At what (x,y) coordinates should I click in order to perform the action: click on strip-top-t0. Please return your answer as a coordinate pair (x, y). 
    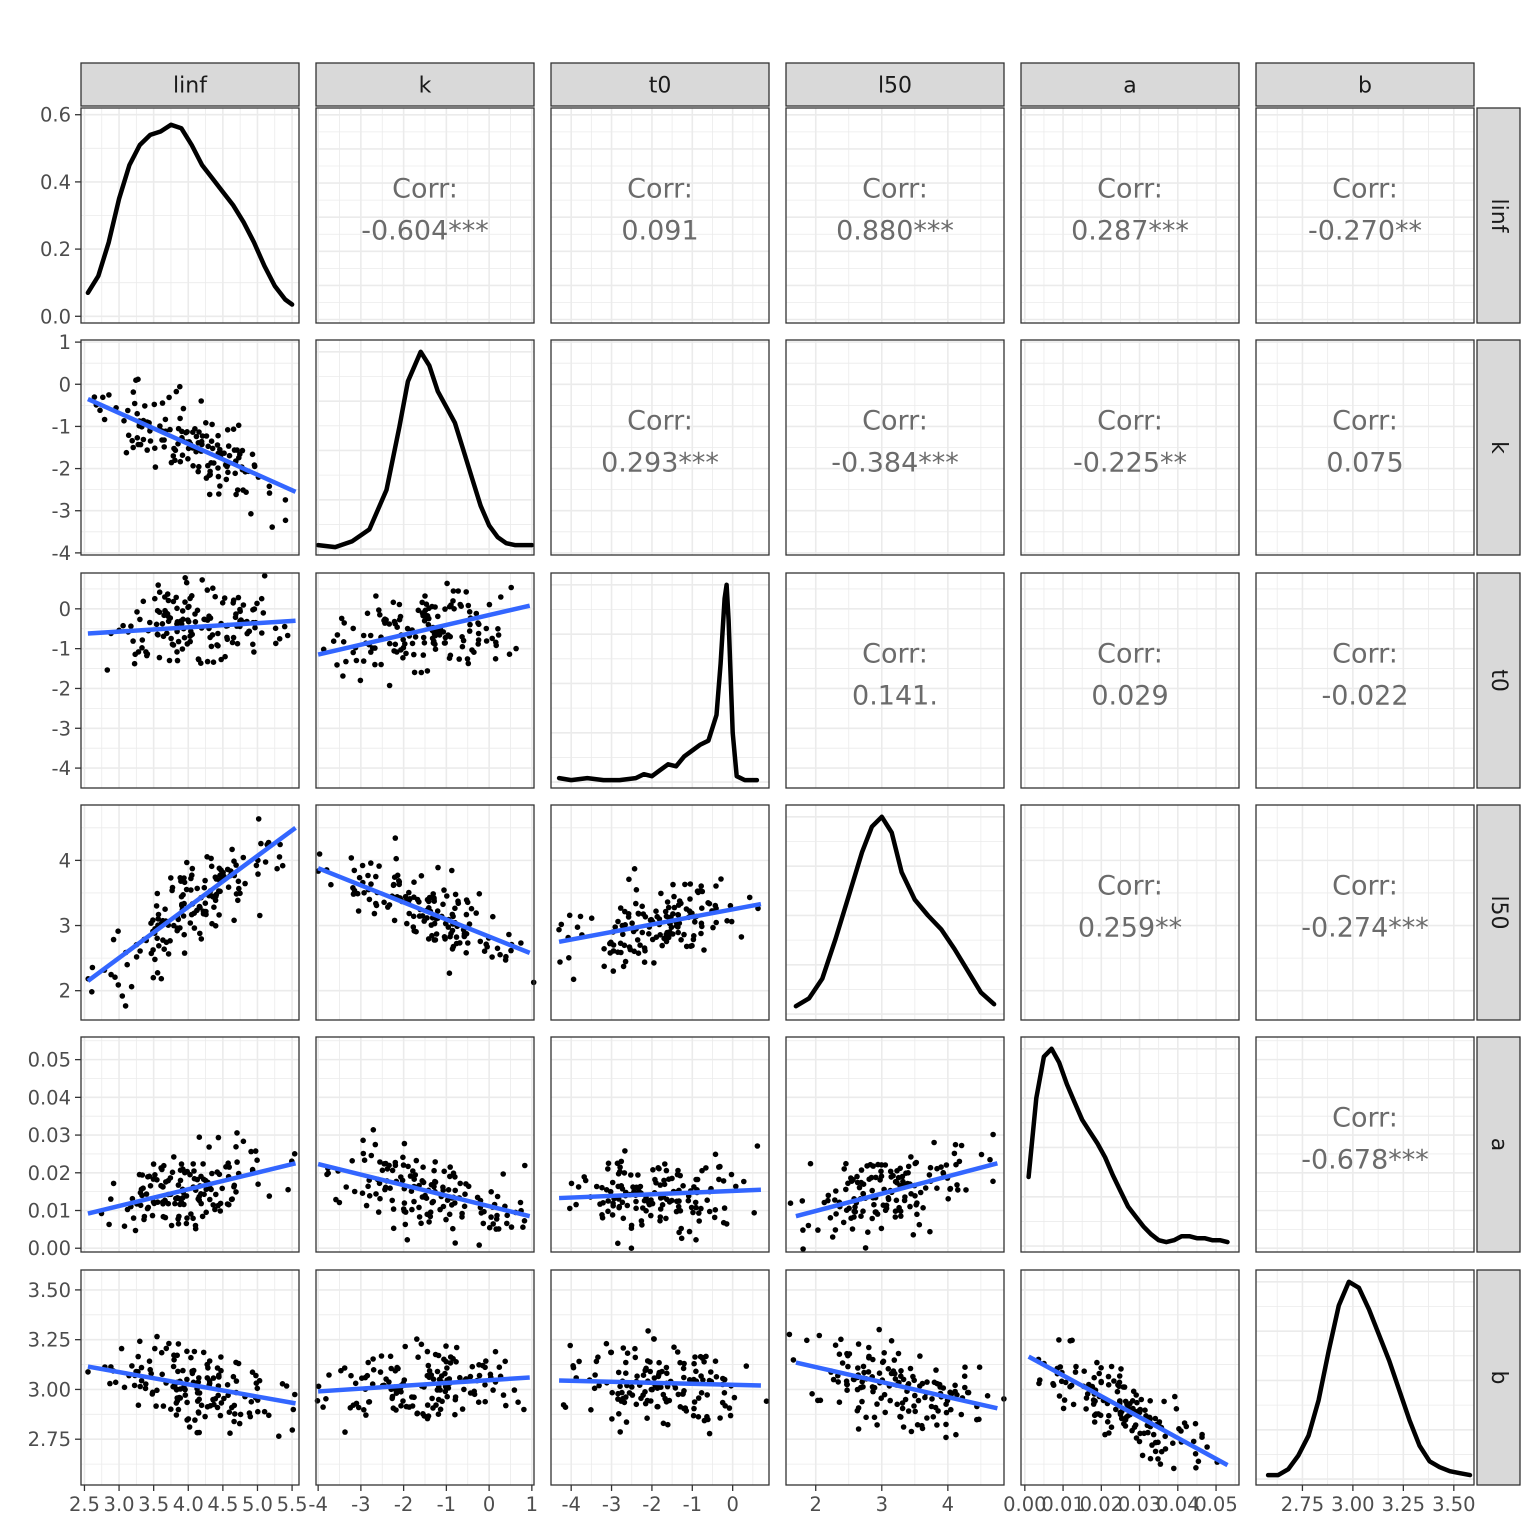
    Looking at the image, I should click on (660, 84).